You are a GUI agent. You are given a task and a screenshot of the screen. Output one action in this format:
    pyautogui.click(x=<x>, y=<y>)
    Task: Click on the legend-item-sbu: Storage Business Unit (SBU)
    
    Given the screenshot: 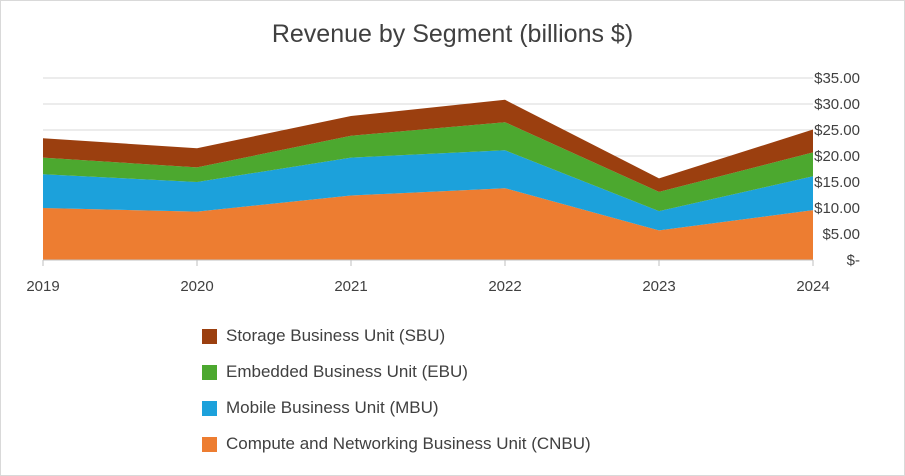 What is the action you would take?
    pyautogui.click(x=396, y=336)
    